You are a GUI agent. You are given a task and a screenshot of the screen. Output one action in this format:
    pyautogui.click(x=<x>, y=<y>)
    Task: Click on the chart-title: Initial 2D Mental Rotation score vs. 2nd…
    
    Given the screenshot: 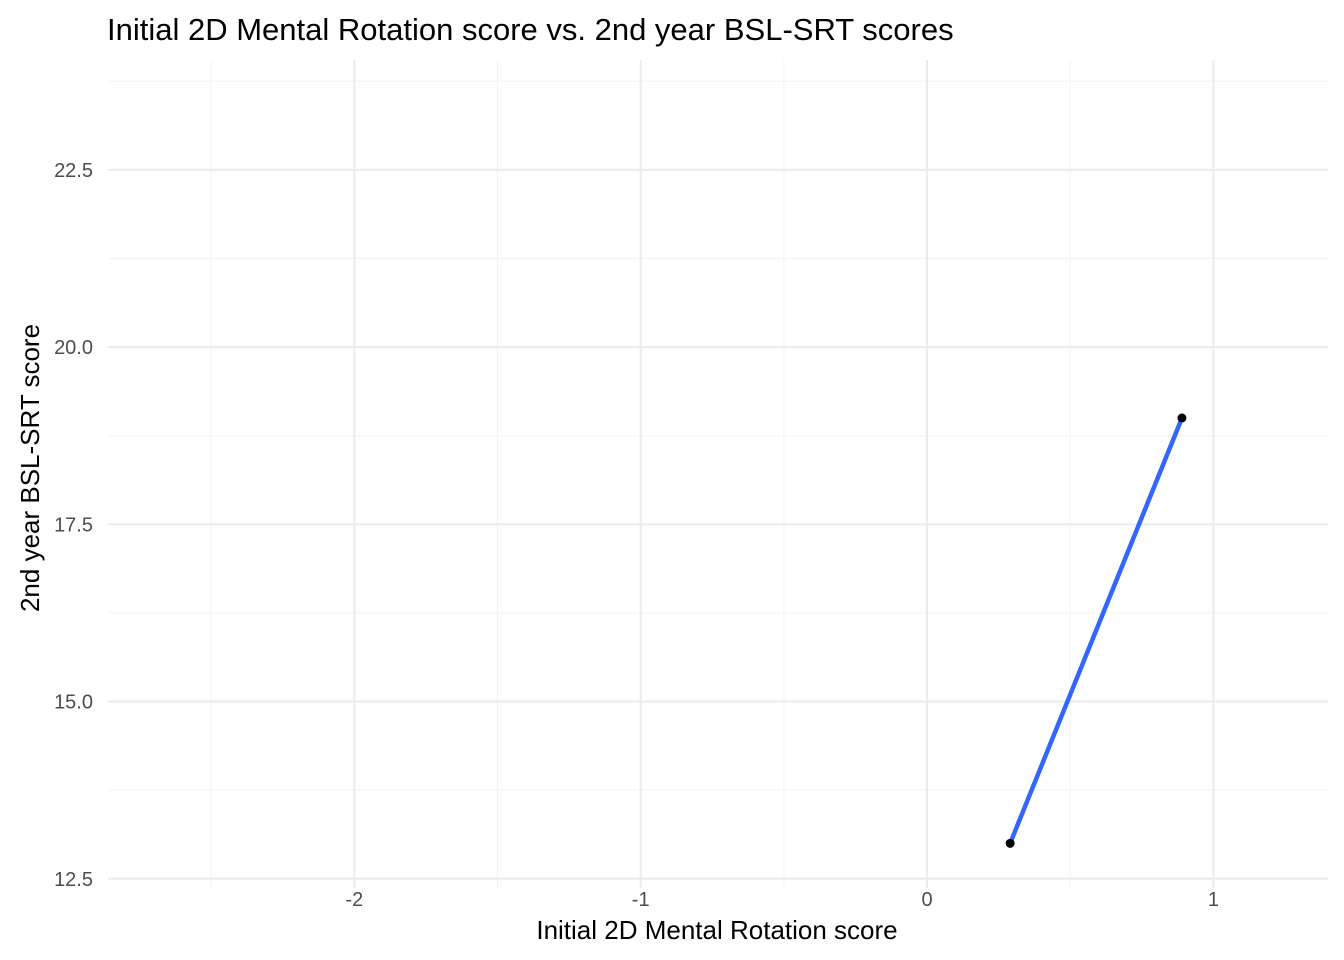 What is the action you would take?
    pyautogui.click(x=530, y=29)
    